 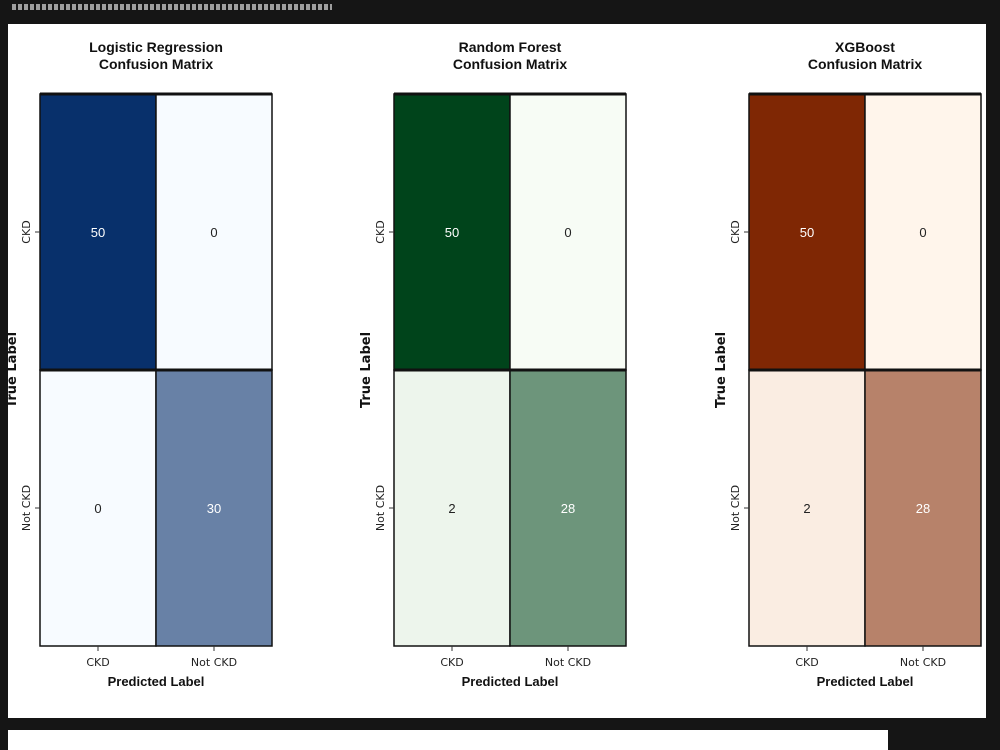 What do you see at coordinates (721, 370) in the screenshot?
I see `matrix-3-ylabel: True Label` at bounding box center [721, 370].